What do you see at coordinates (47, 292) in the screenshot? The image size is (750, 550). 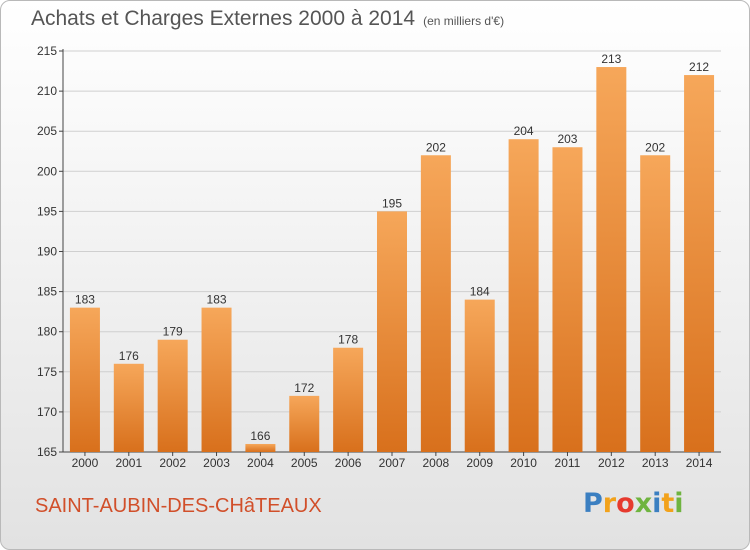 I see `y-tick-label: 185` at bounding box center [47, 292].